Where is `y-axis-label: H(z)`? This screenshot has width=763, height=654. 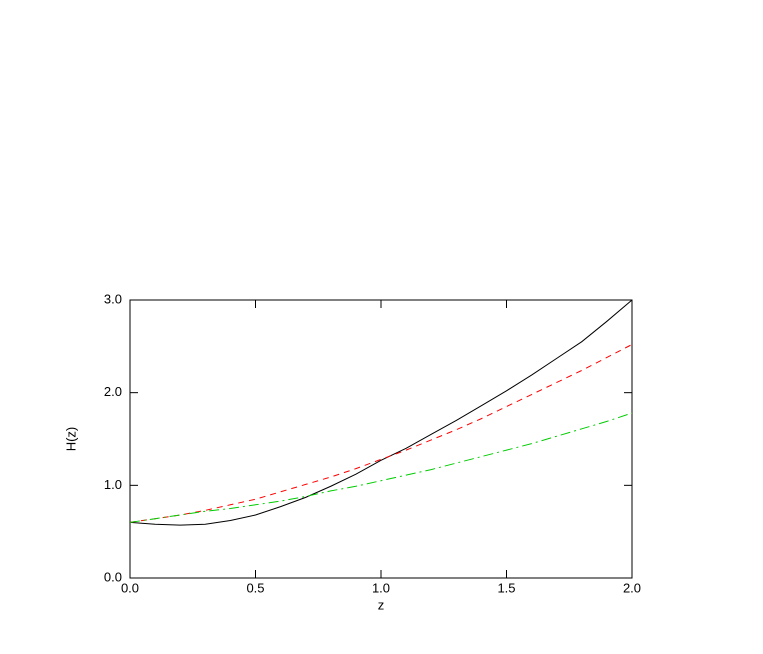
y-axis-label: H(z) is located at coordinates (70, 439).